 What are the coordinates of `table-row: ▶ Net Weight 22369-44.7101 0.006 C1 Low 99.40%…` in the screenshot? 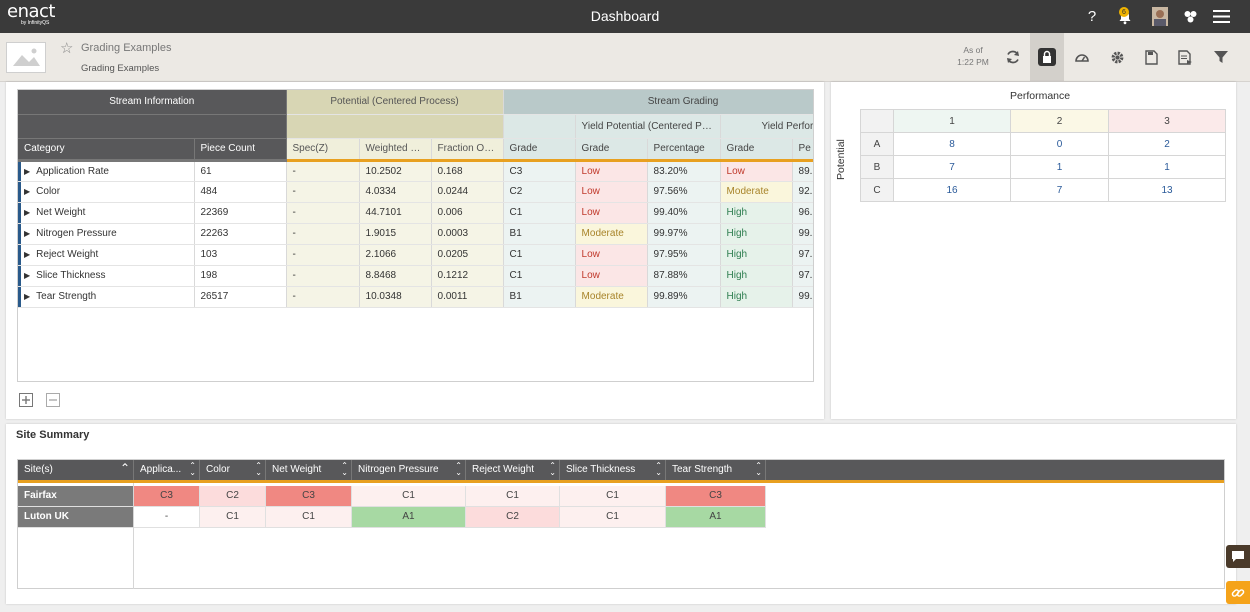 It's located at (415, 213).